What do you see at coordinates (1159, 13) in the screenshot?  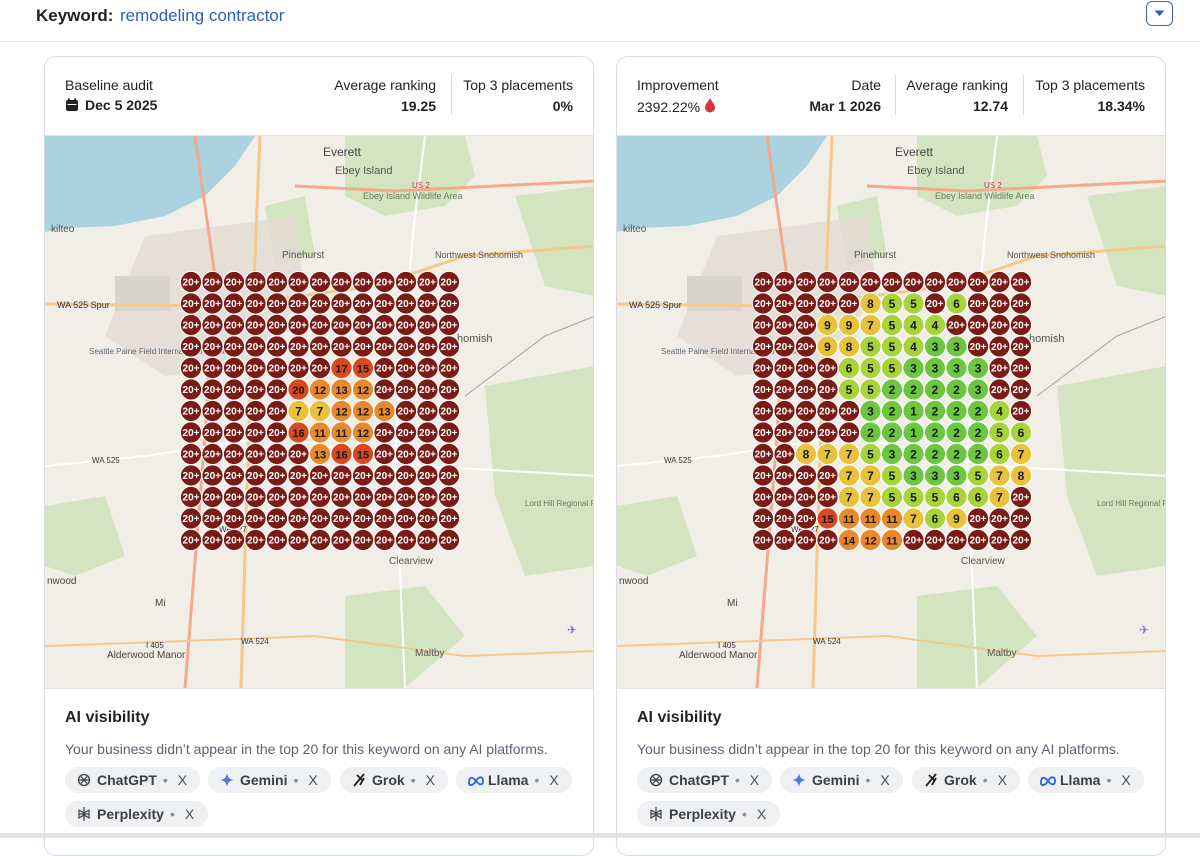 I see `keyword-dropdown-button` at bounding box center [1159, 13].